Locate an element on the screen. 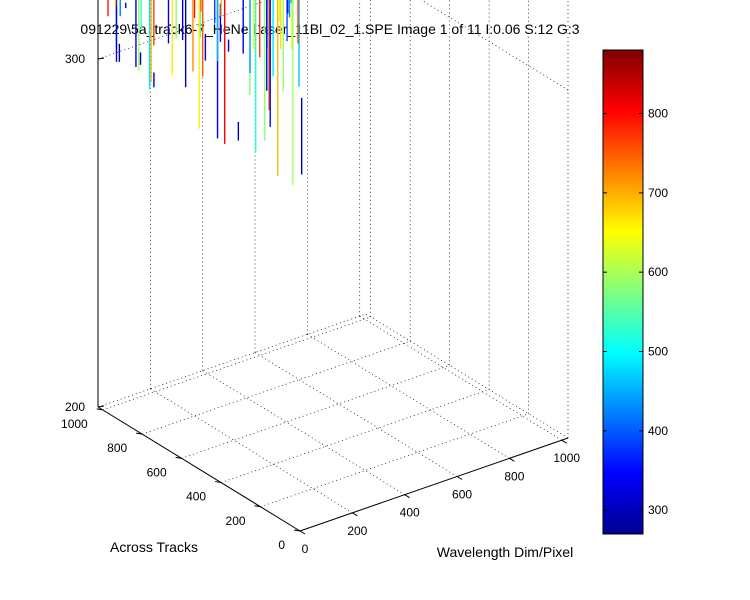 The height and width of the screenshot is (600, 750). y-tick-label: 0 is located at coordinates (281, 545).